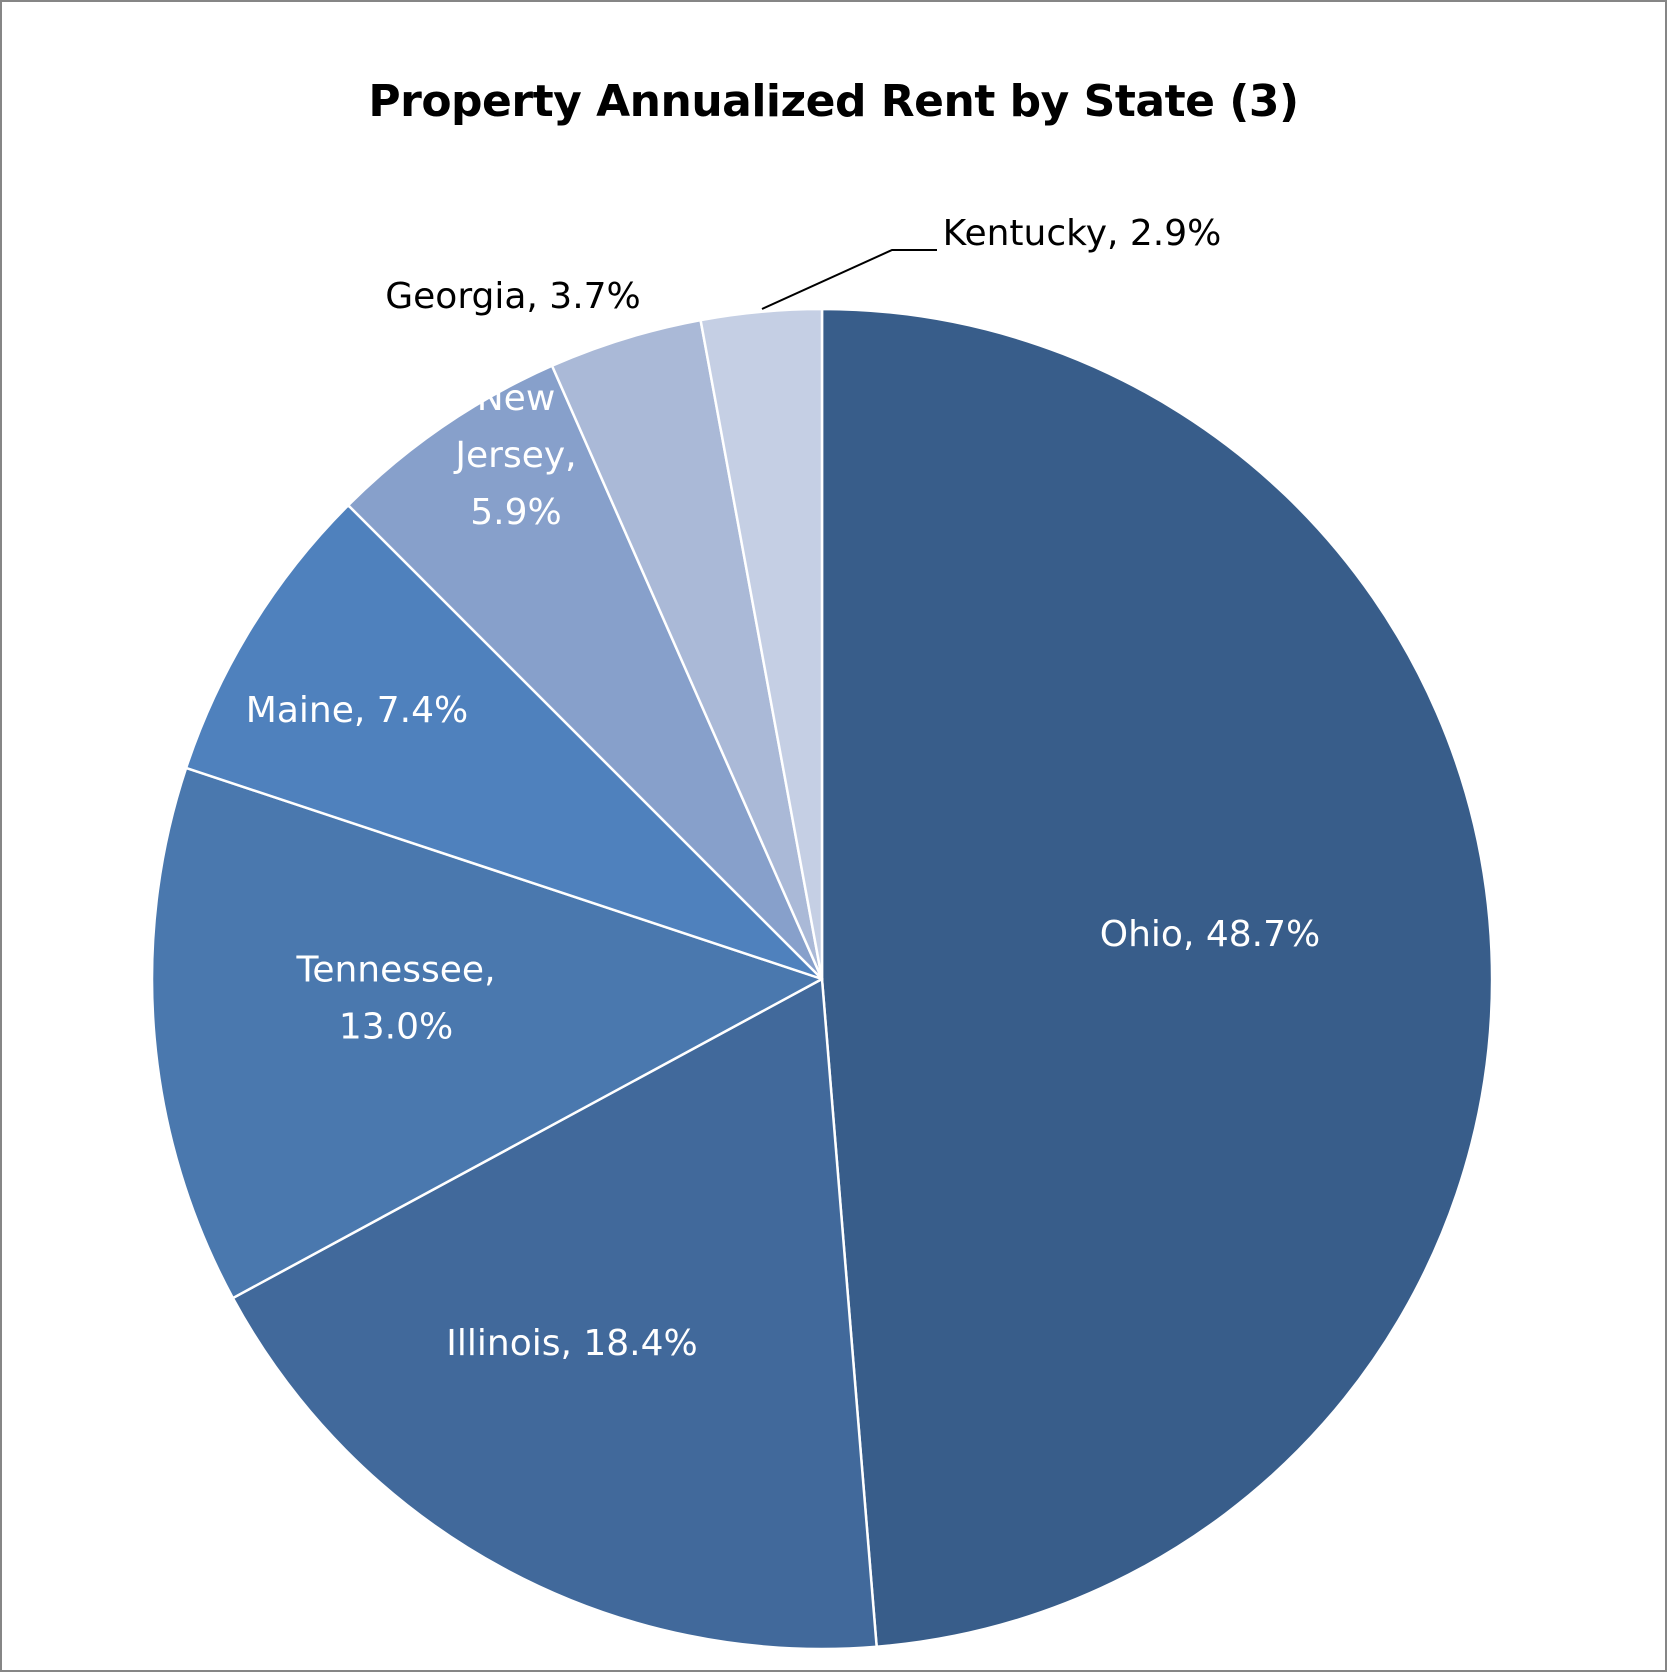  Describe the element at coordinates (514, 455) in the screenshot. I see `data-label-new-jersey: New Jersey, 5.9%` at that location.